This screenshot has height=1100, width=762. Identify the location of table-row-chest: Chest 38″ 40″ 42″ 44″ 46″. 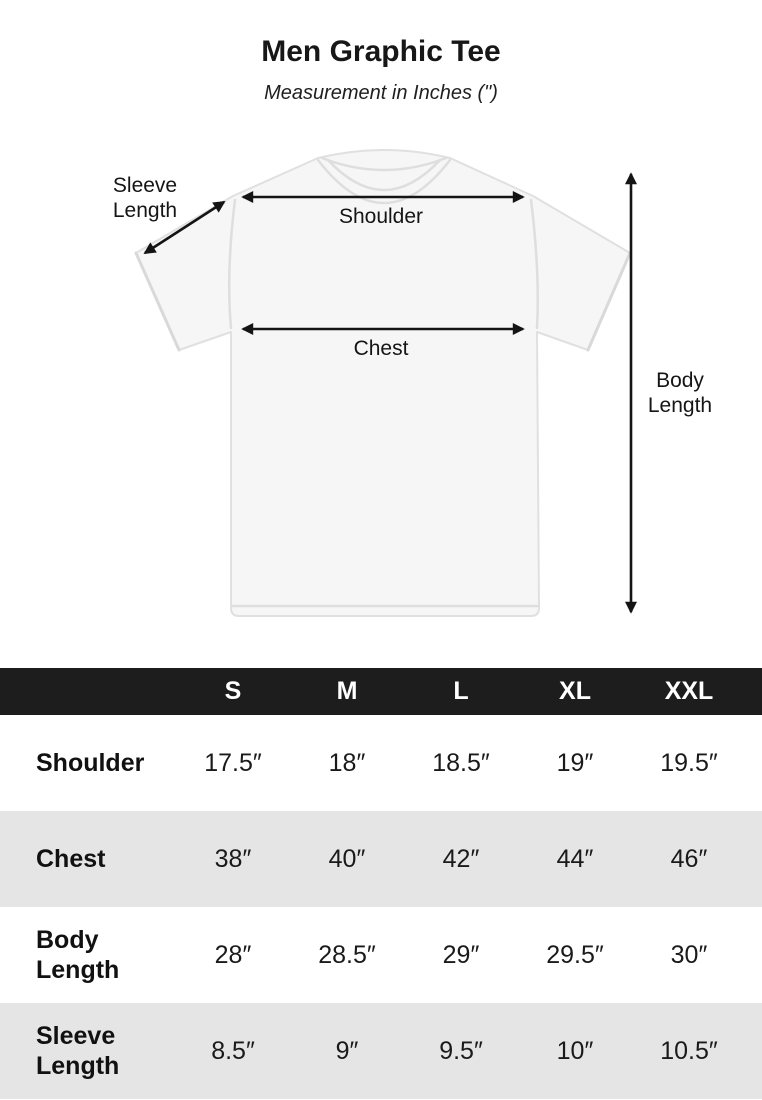
(381, 859).